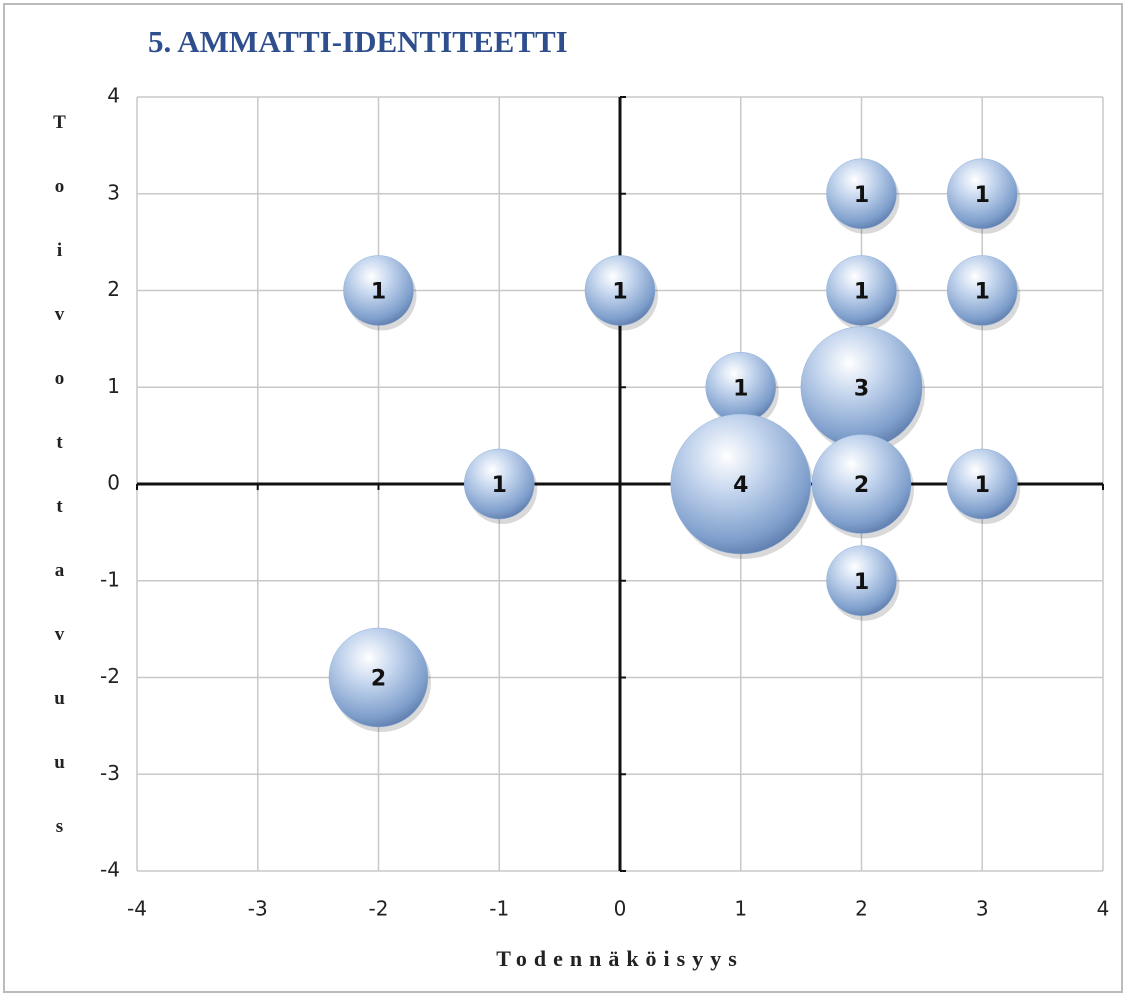  What do you see at coordinates (258, 909) in the screenshot?
I see `x-tick-label: -3` at bounding box center [258, 909].